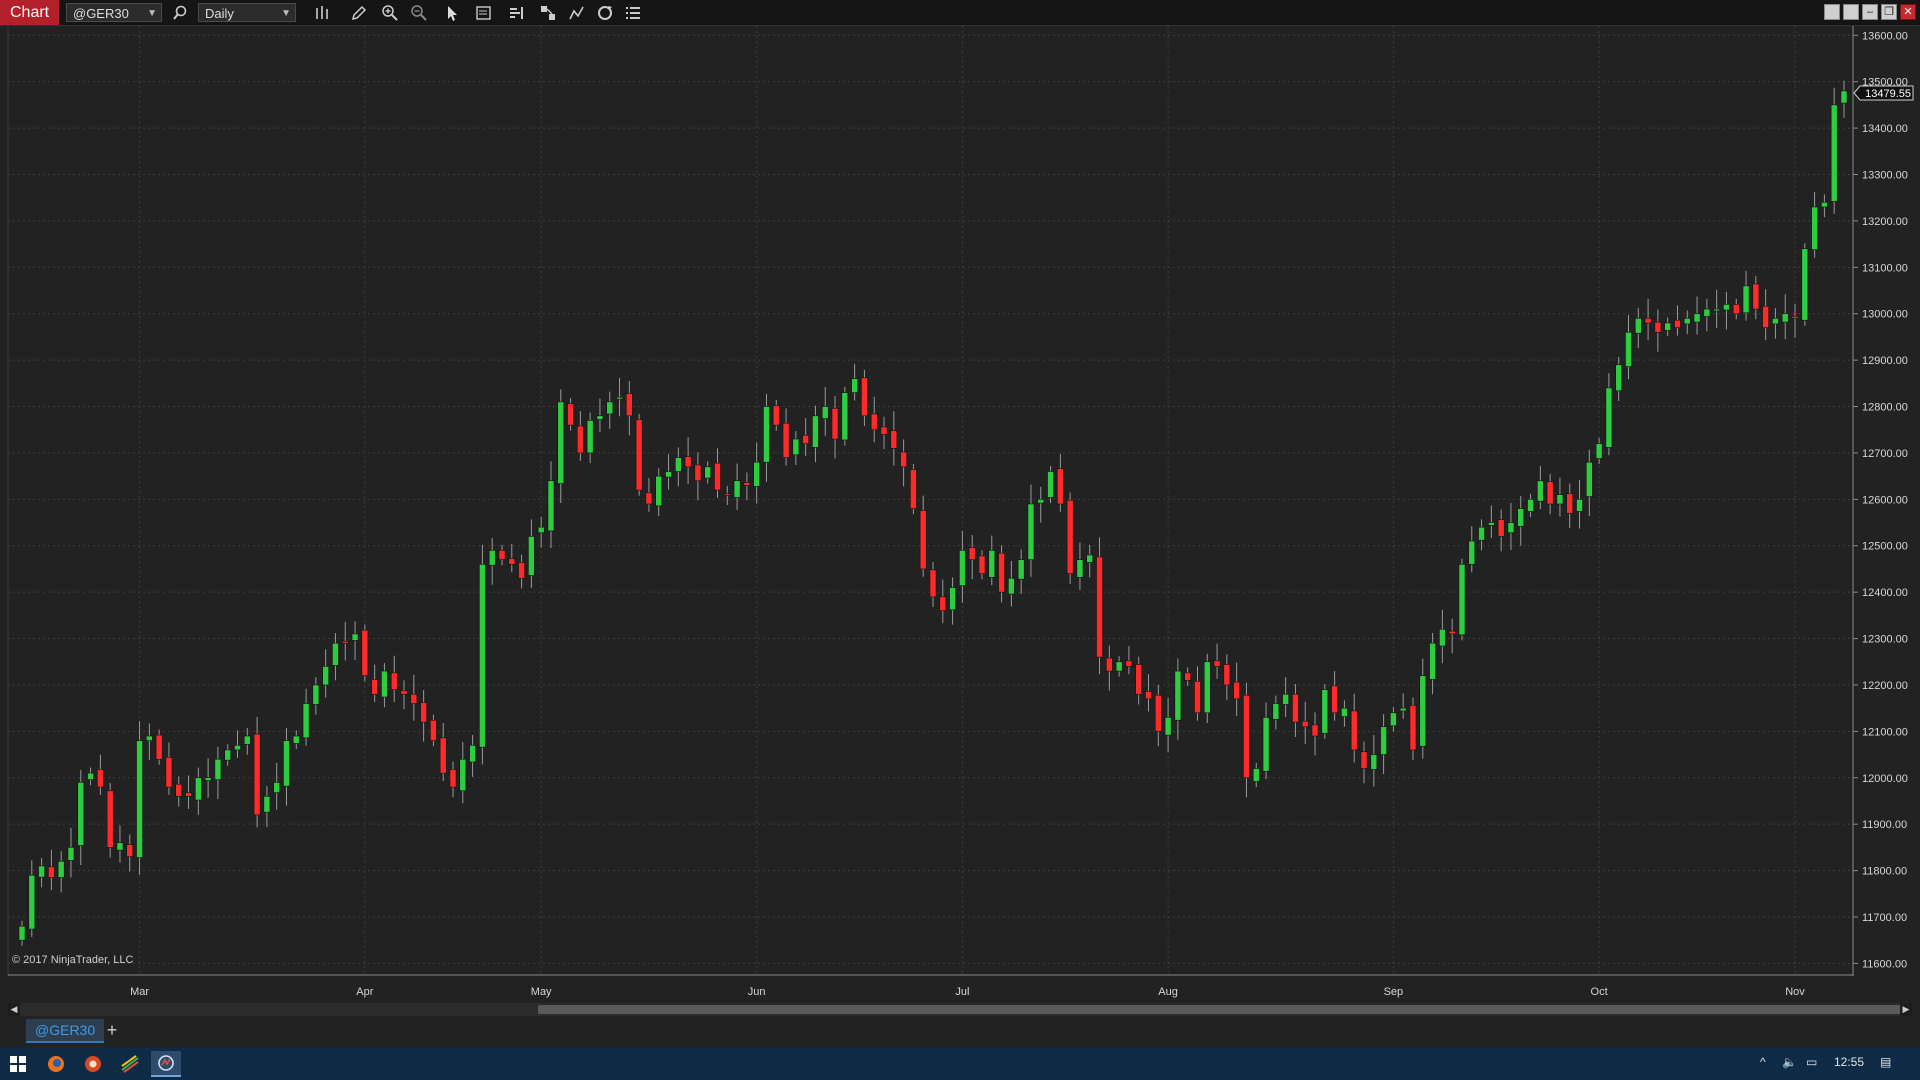  Describe the element at coordinates (1795, 992) in the screenshot. I see `time-tick-label: Nov` at that location.